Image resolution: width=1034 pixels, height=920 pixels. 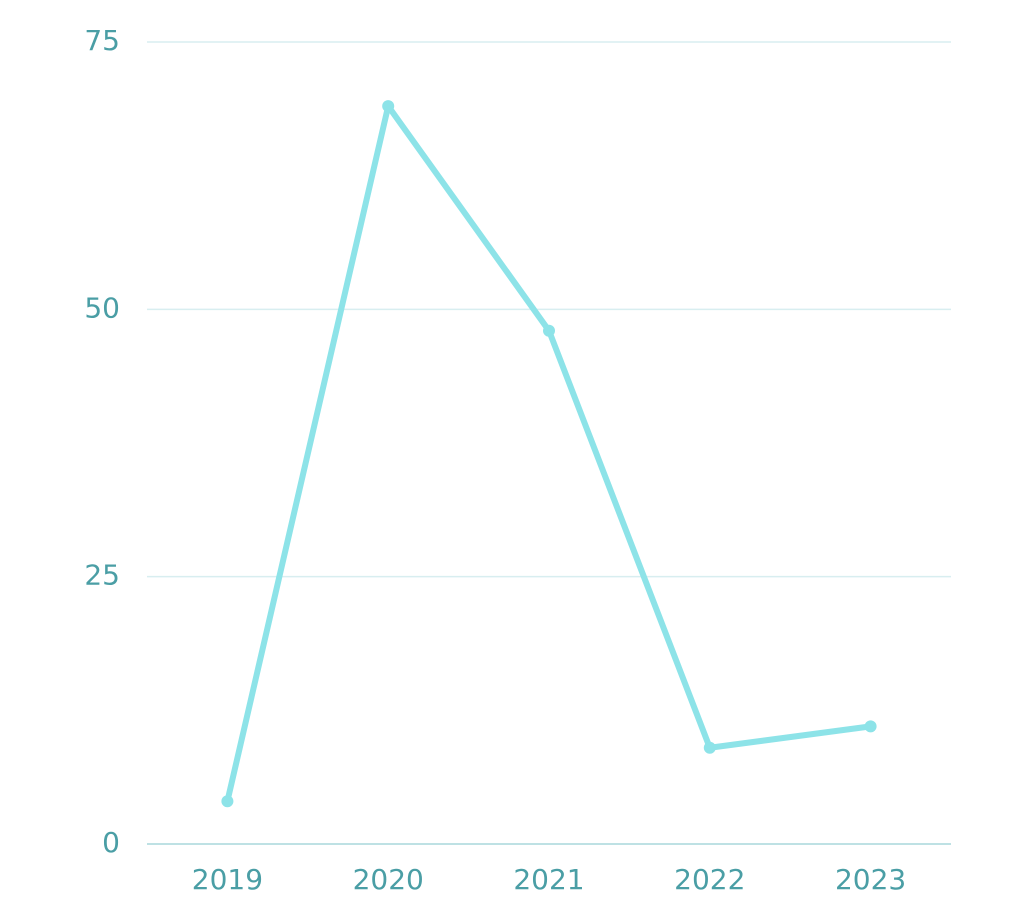 I want to click on y-tick-label: 50, so click(x=102, y=307).